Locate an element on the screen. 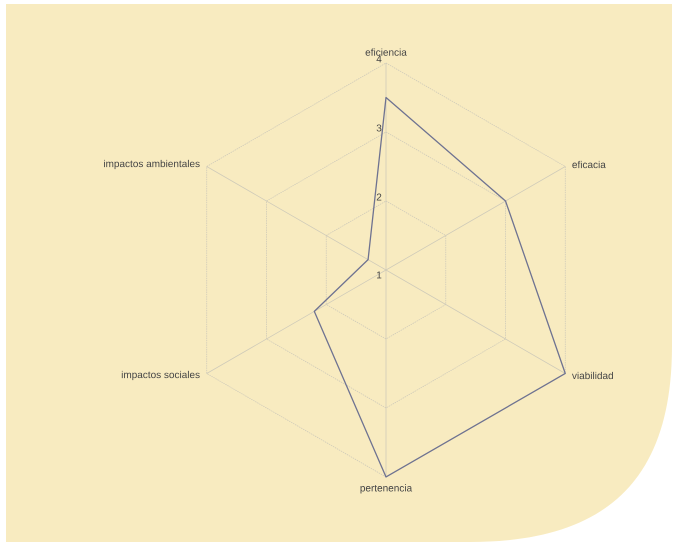 This screenshot has width=678, height=546. spoke-label: viabilidad is located at coordinates (592, 376).